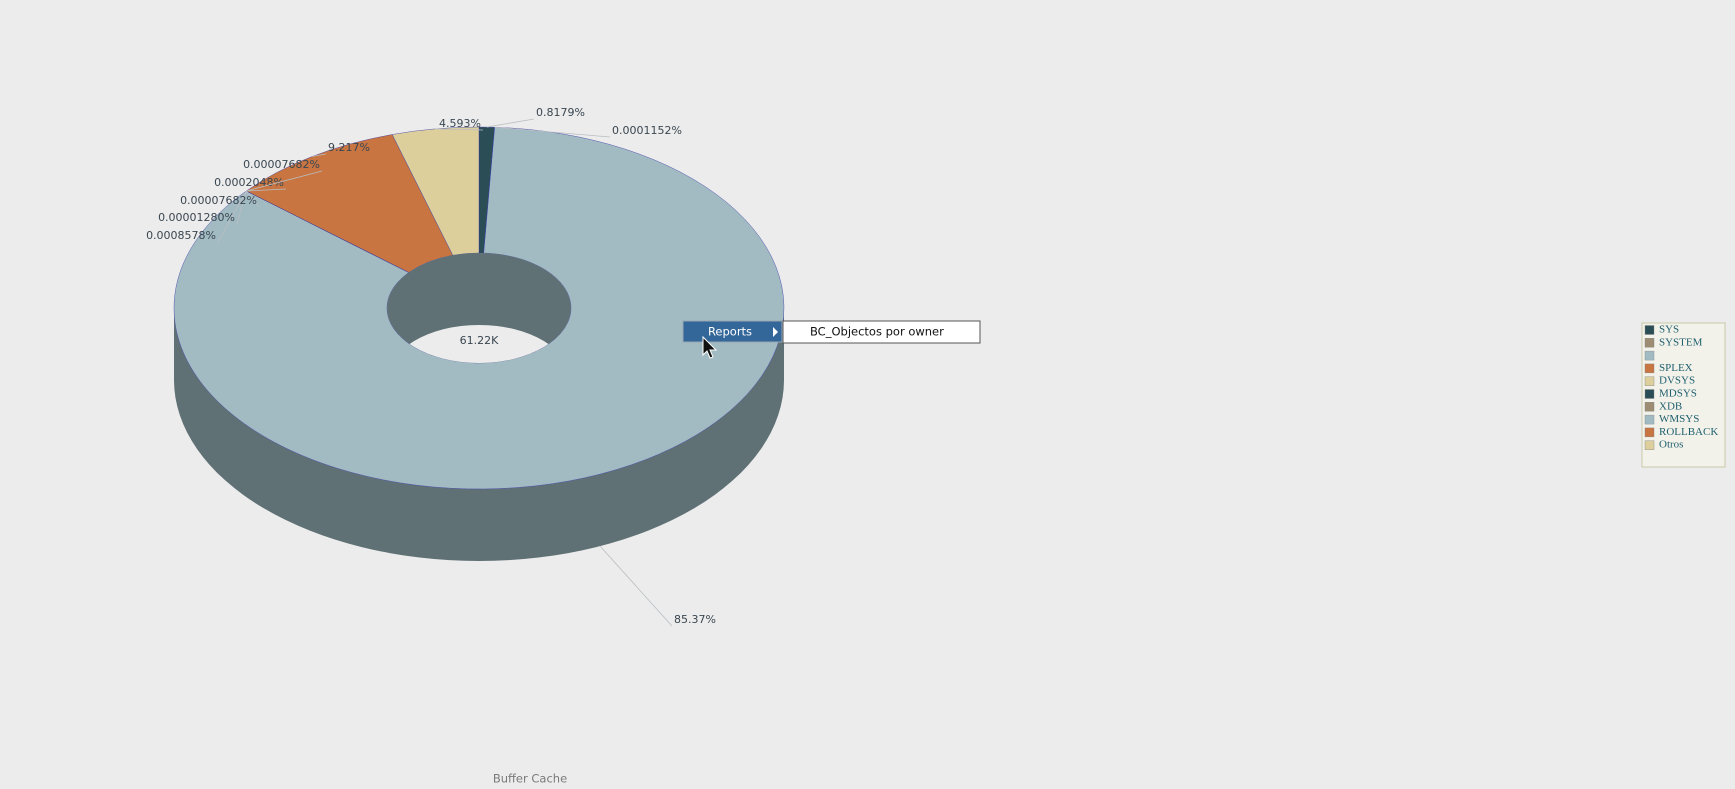 This screenshot has width=1735, height=789. I want to click on menu-item-bg, so click(732, 331).